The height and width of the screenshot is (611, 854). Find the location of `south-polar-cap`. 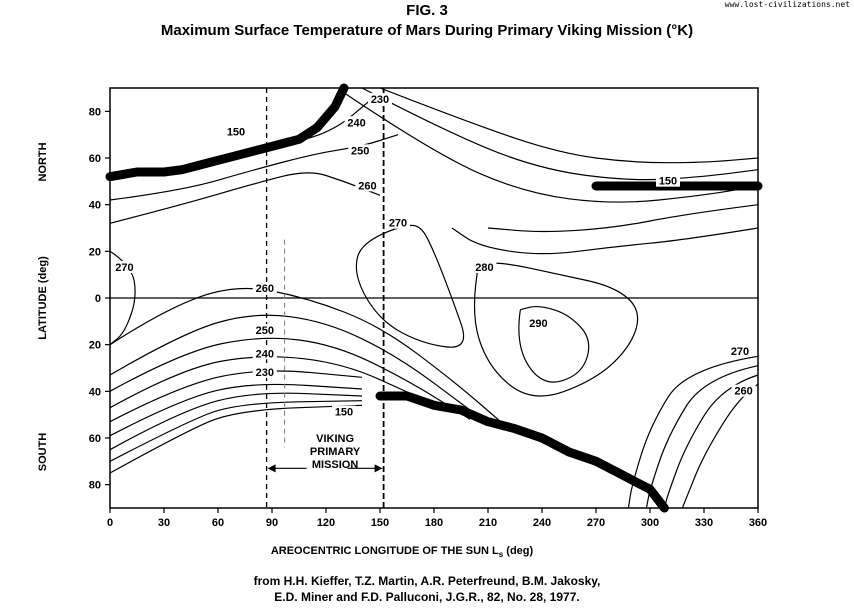

south-polar-cap is located at coordinates (522, 452).